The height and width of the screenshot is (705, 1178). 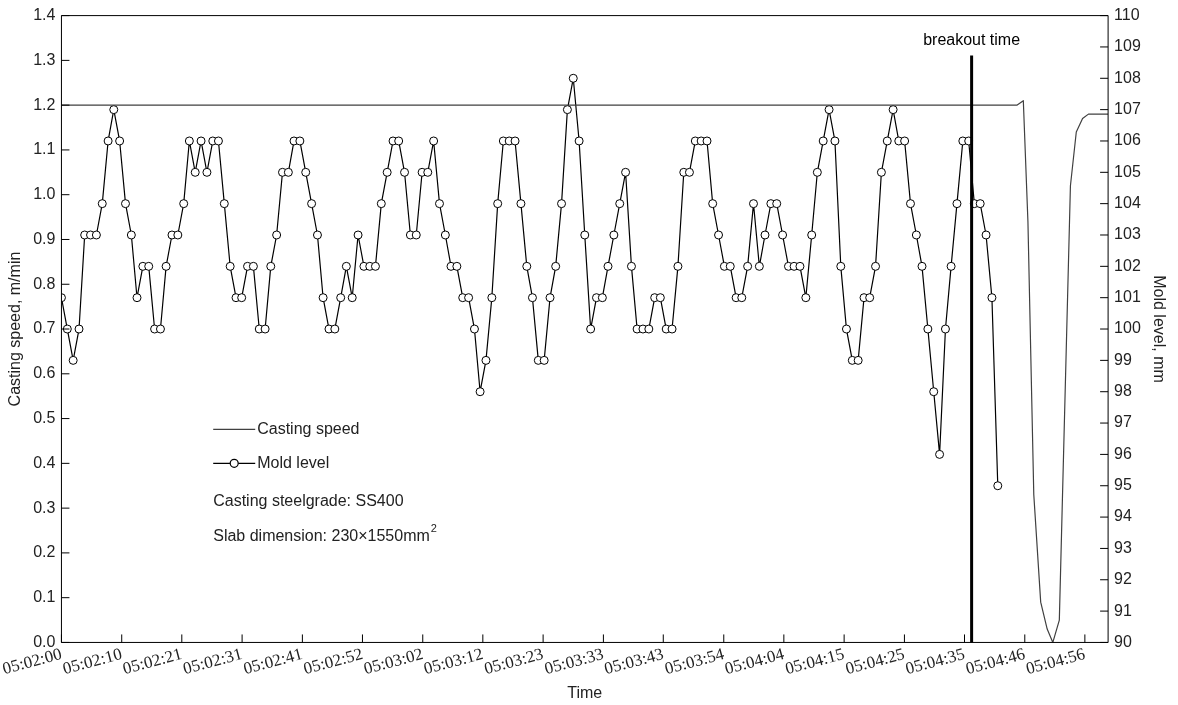 What do you see at coordinates (44, 373) in the screenshot?
I see `y-tick-label: 0.6` at bounding box center [44, 373].